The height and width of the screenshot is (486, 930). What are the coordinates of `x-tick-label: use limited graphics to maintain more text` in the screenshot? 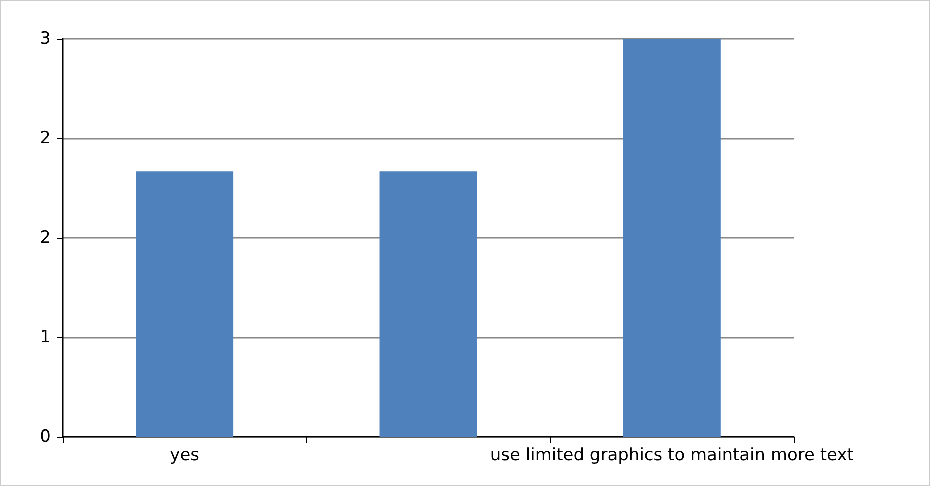 It's located at (672, 456).